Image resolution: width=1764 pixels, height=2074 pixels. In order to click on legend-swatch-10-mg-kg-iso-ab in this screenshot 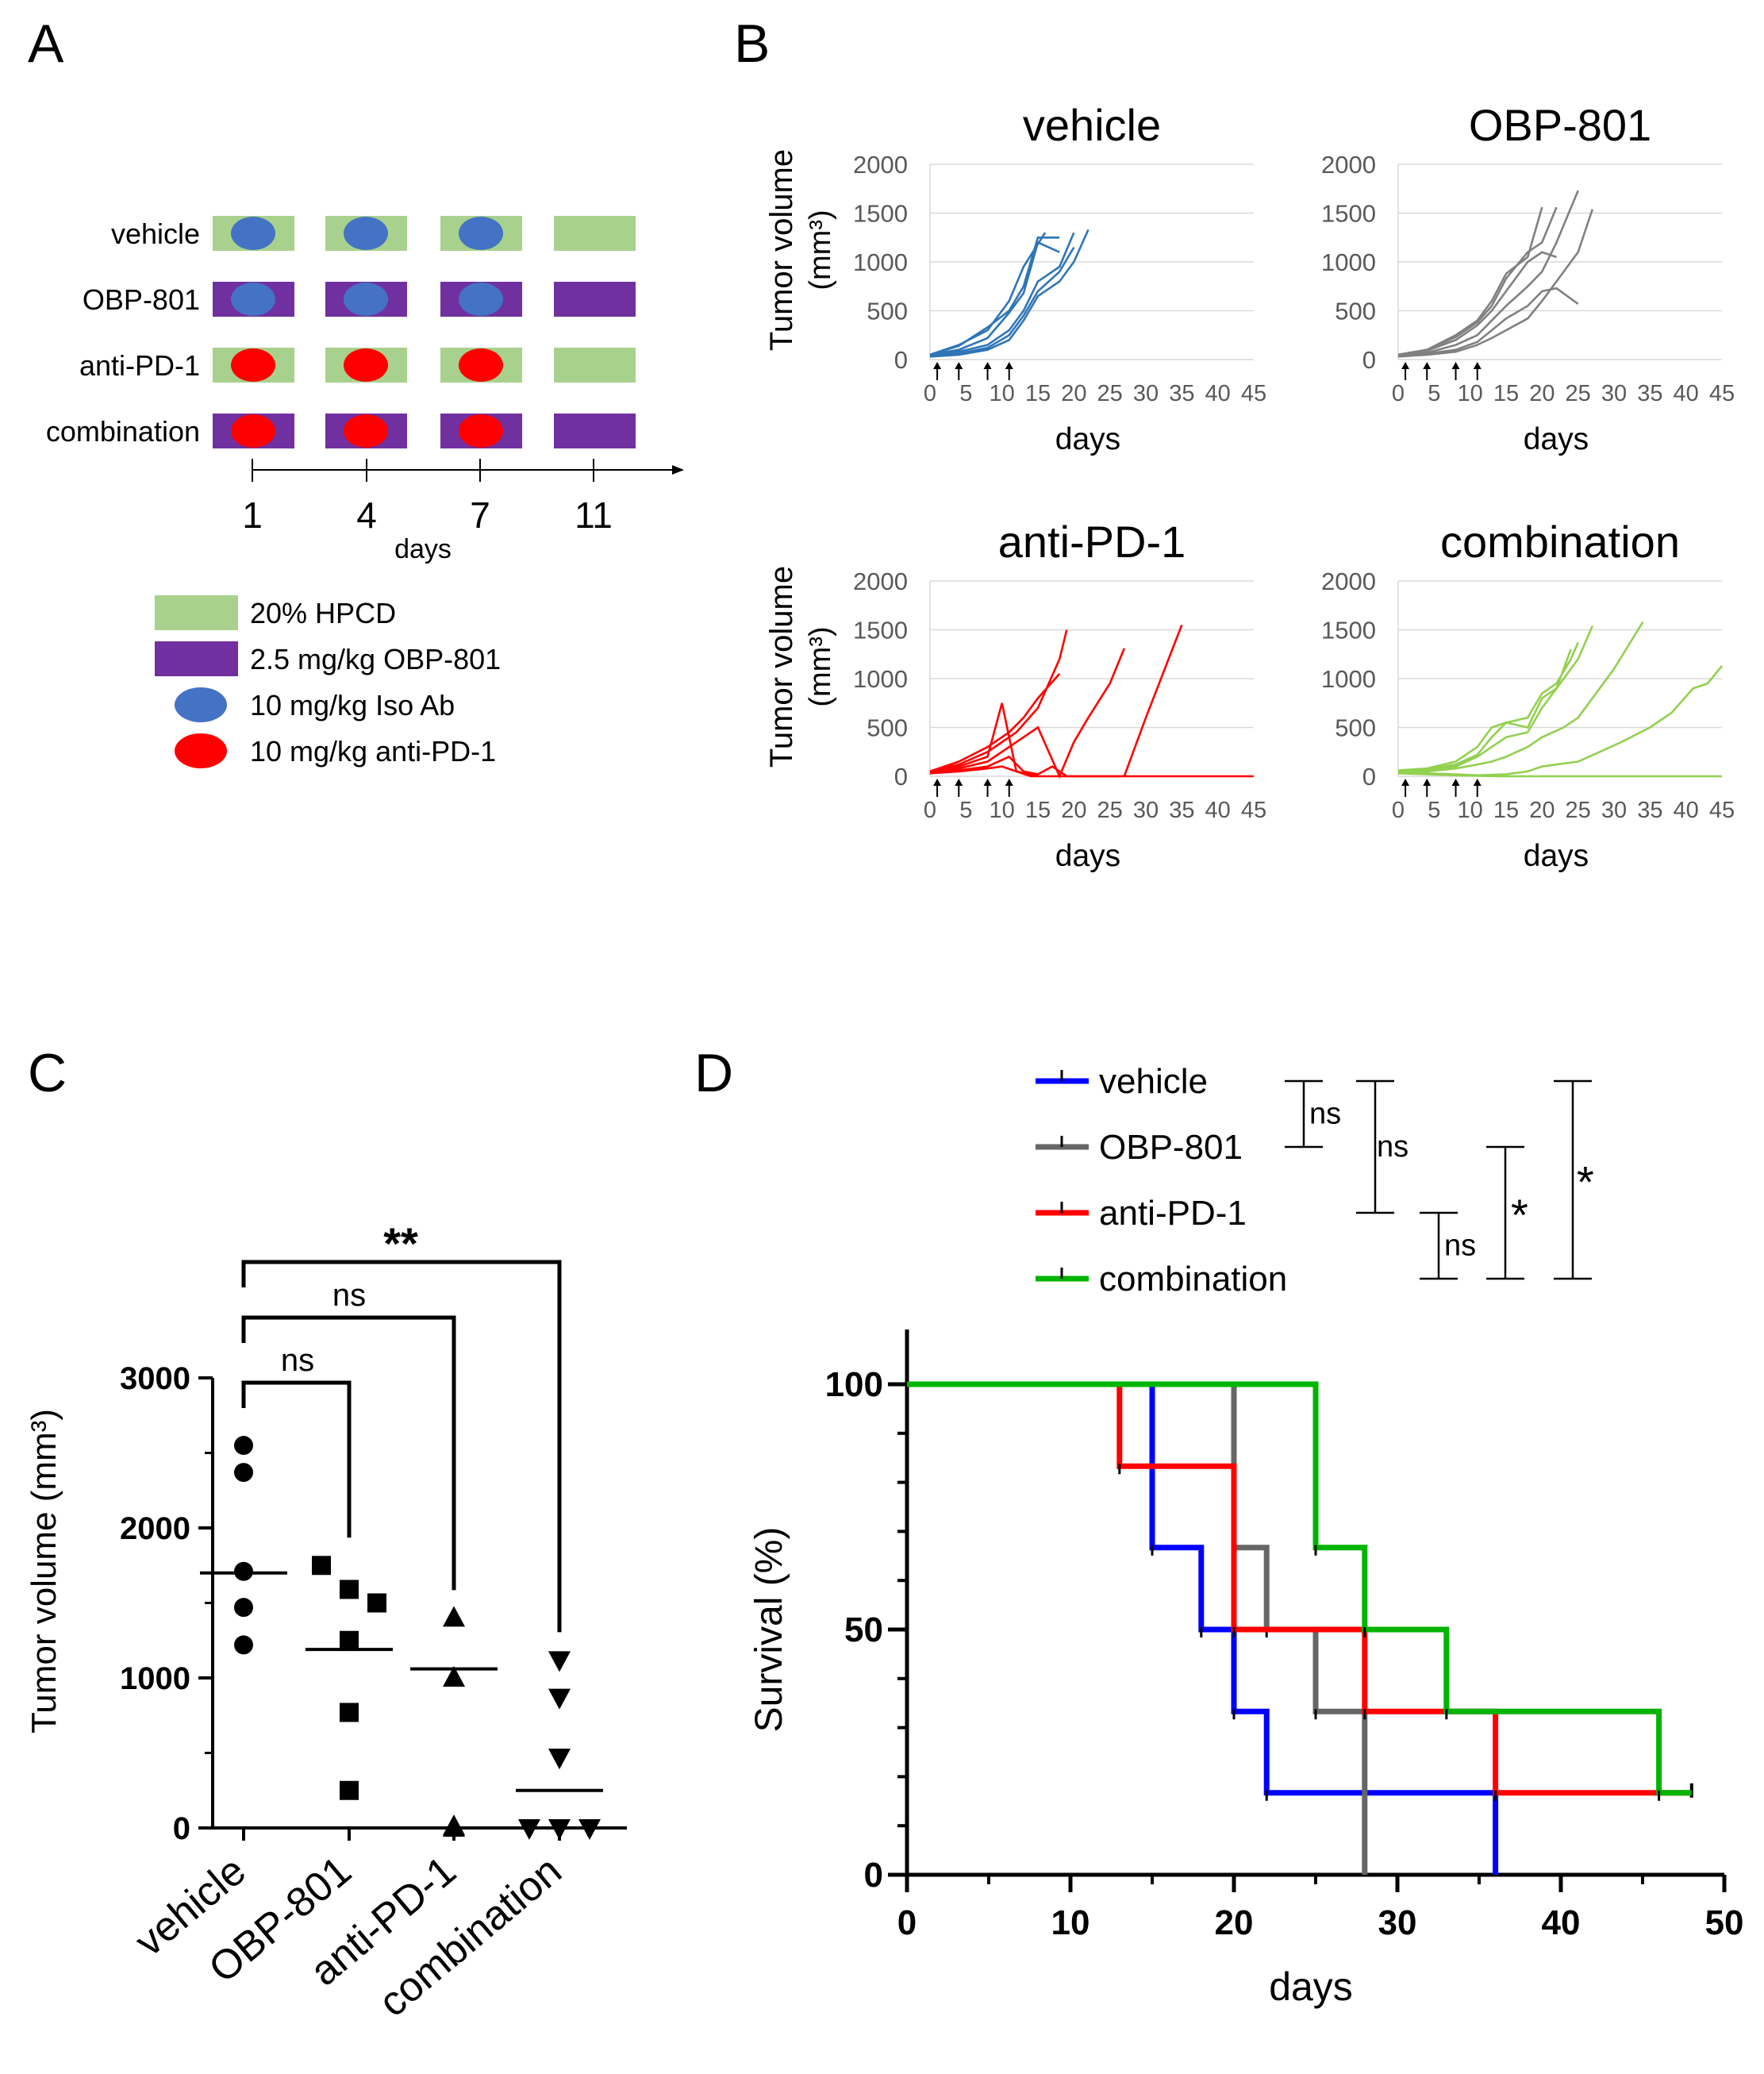, I will do `click(201, 704)`.